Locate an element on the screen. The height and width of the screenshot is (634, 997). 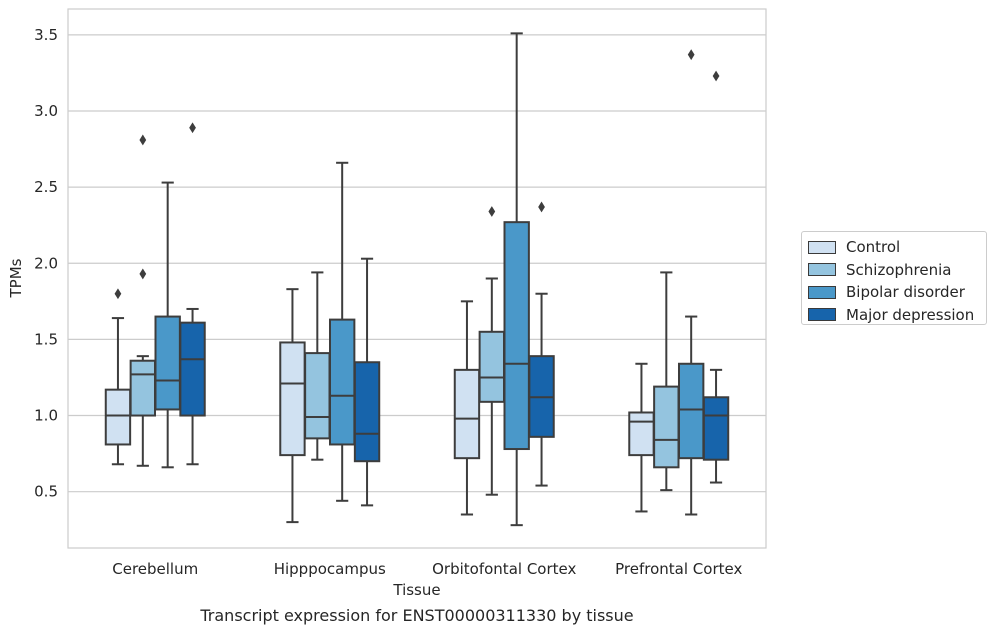
y-tick-label: 2.5 is located at coordinates (46, 187).